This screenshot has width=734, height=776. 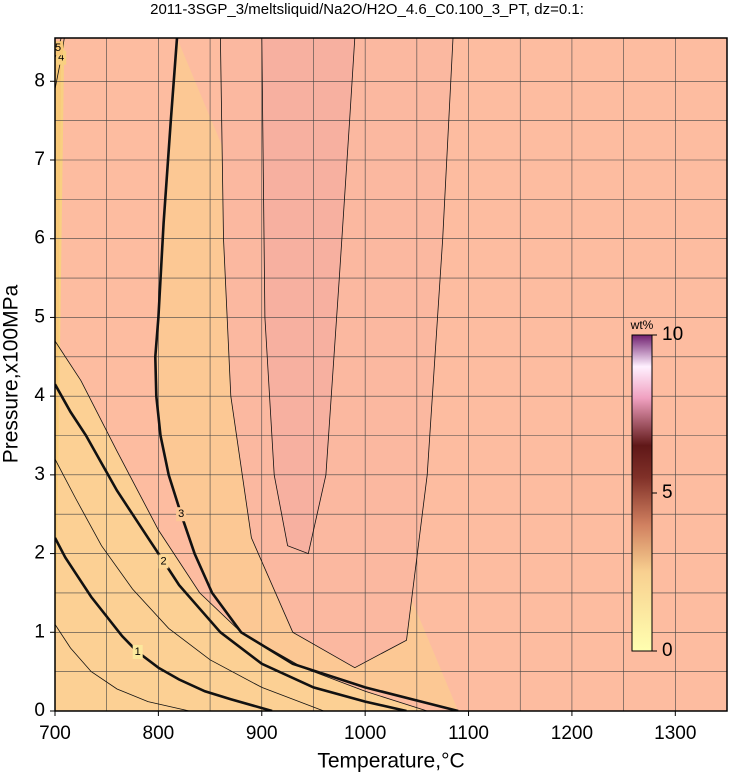 I want to click on x-tick-label: 1300, so click(x=675, y=733).